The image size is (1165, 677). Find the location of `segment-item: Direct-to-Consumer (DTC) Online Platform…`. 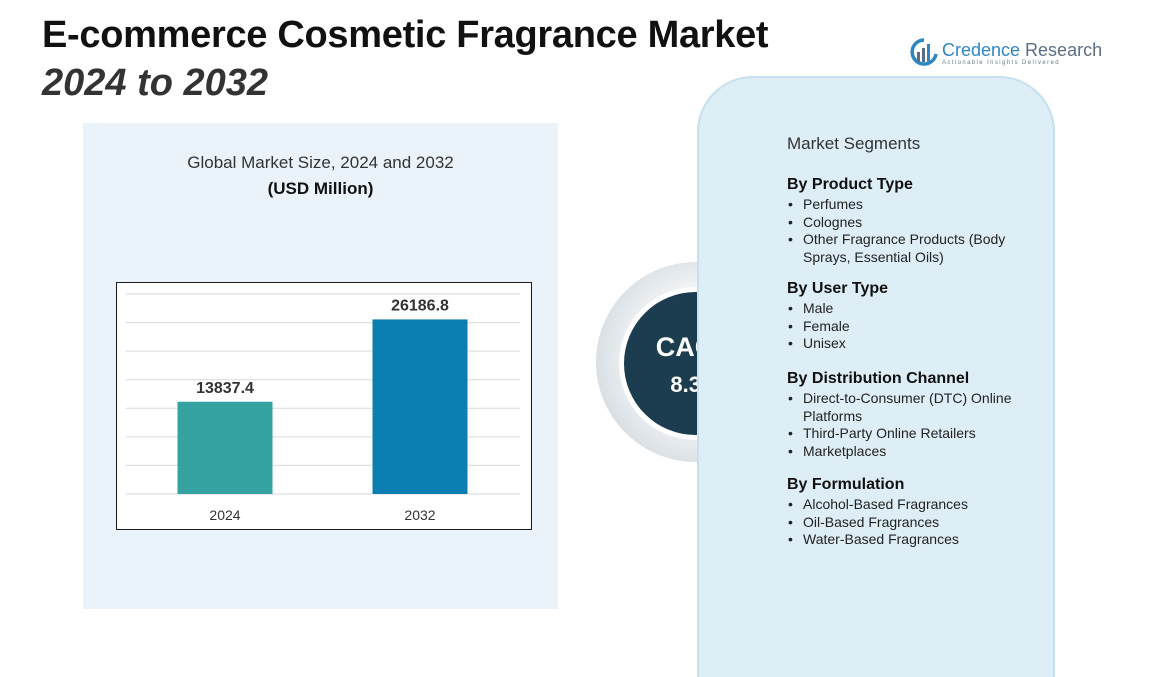

segment-item: Direct-to-Consumer (DTC) Online Platform… is located at coordinates (914, 407).